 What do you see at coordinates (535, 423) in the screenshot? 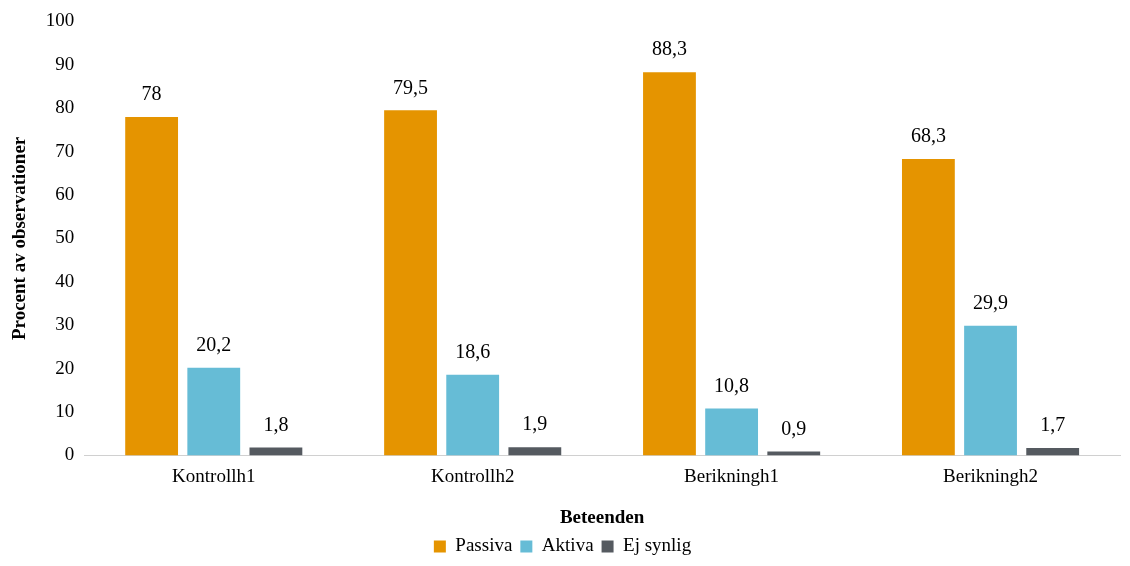
I see `data-label: 1,9` at bounding box center [535, 423].